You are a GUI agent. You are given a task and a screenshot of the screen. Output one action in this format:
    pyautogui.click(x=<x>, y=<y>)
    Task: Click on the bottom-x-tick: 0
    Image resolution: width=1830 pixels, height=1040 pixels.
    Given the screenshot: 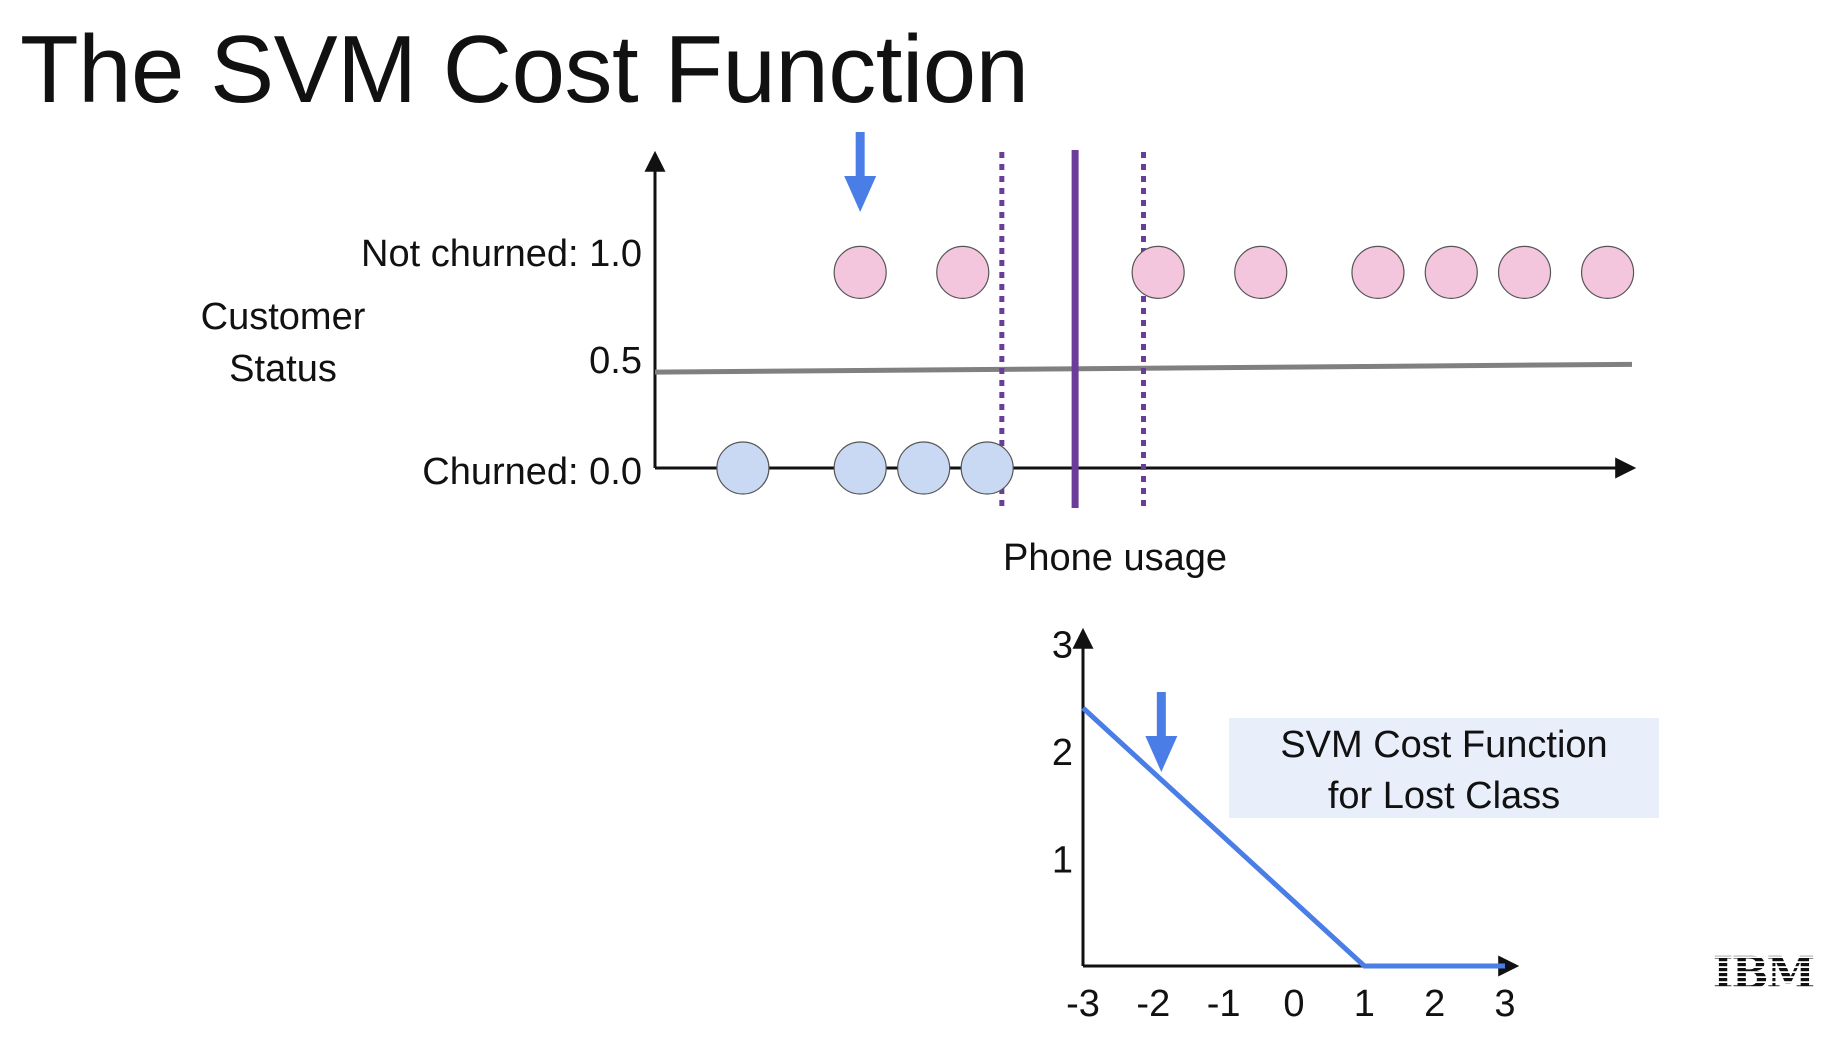 What is the action you would take?
    pyautogui.click(x=1293, y=1004)
    